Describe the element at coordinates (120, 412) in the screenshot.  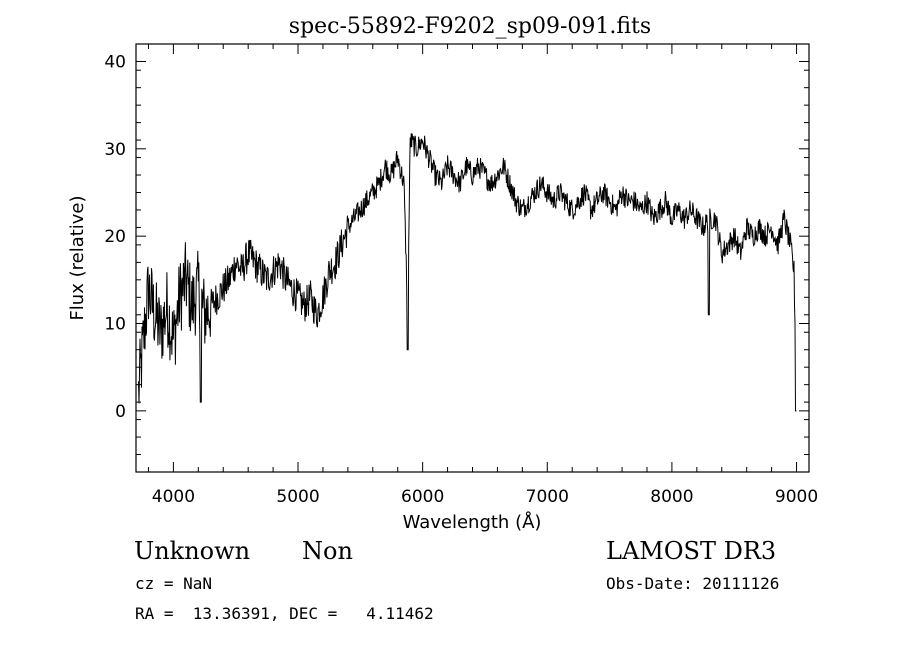
I see `y-tick-label: 0` at that location.